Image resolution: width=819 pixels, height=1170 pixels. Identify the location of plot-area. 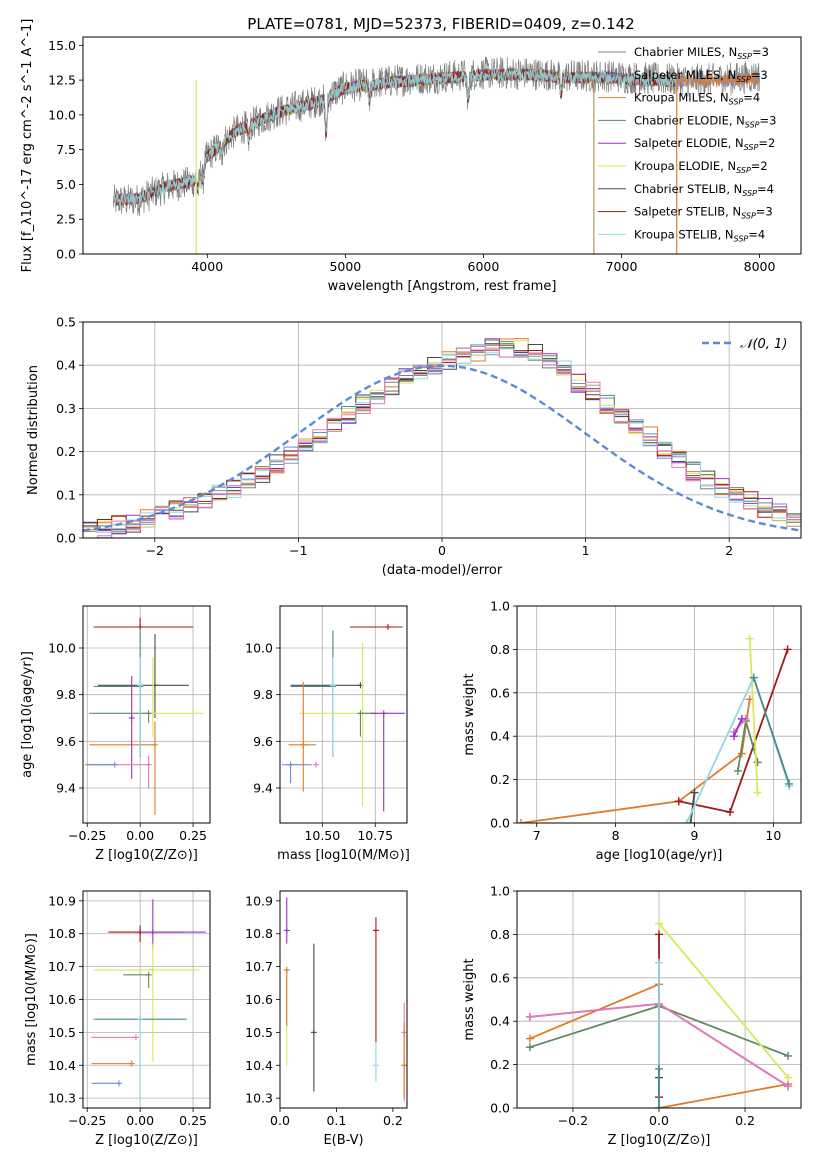
(343, 714).